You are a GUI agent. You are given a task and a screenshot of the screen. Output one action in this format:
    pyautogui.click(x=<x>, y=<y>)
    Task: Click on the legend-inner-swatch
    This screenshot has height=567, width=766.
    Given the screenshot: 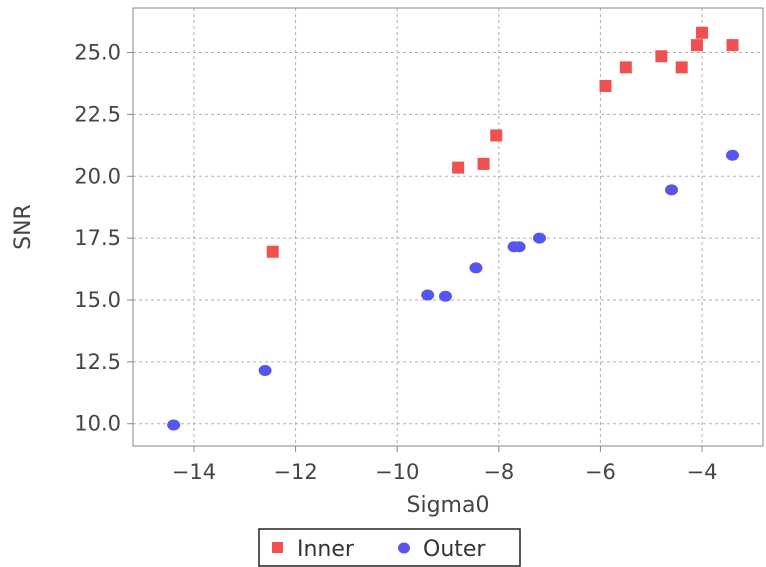 What is the action you would take?
    pyautogui.click(x=277, y=547)
    